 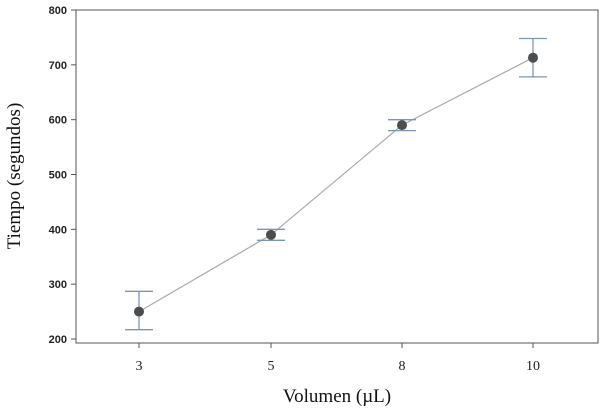 What do you see at coordinates (58, 66) in the screenshot?
I see `y-tick-label: 700` at bounding box center [58, 66].